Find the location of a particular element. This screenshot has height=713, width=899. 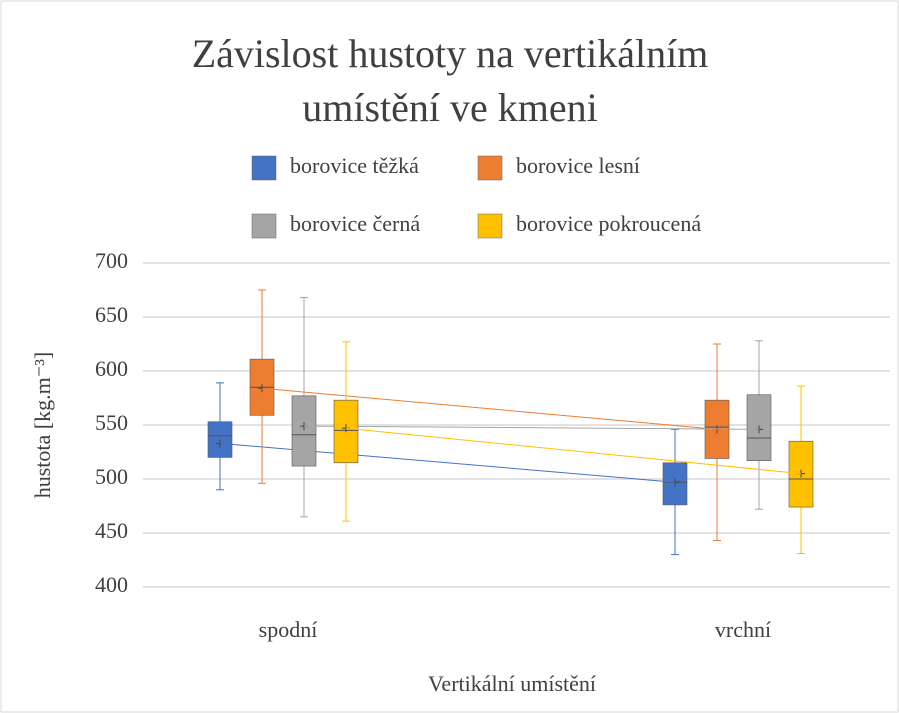

chart-title: umístění ve kmeni is located at coordinates (450, 107).